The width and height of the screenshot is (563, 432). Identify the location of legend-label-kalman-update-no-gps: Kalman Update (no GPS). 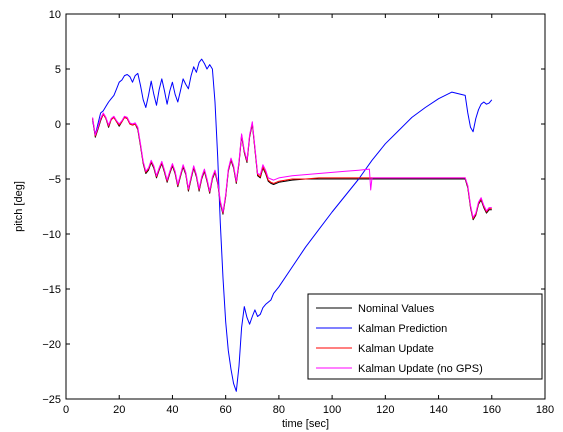
(420, 369).